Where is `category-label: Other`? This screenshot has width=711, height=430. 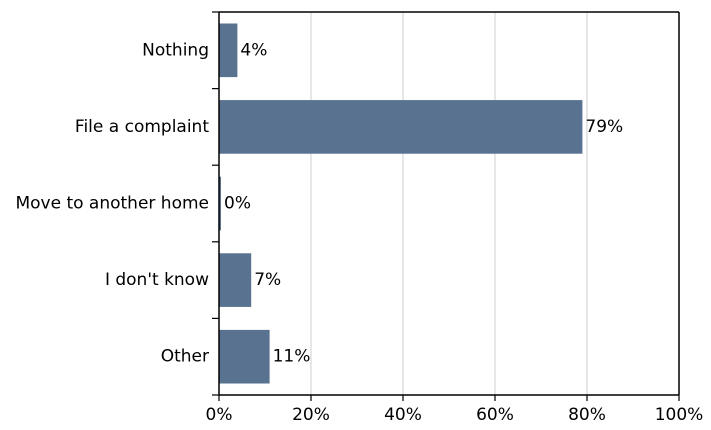
category-label: Other is located at coordinates (185, 357).